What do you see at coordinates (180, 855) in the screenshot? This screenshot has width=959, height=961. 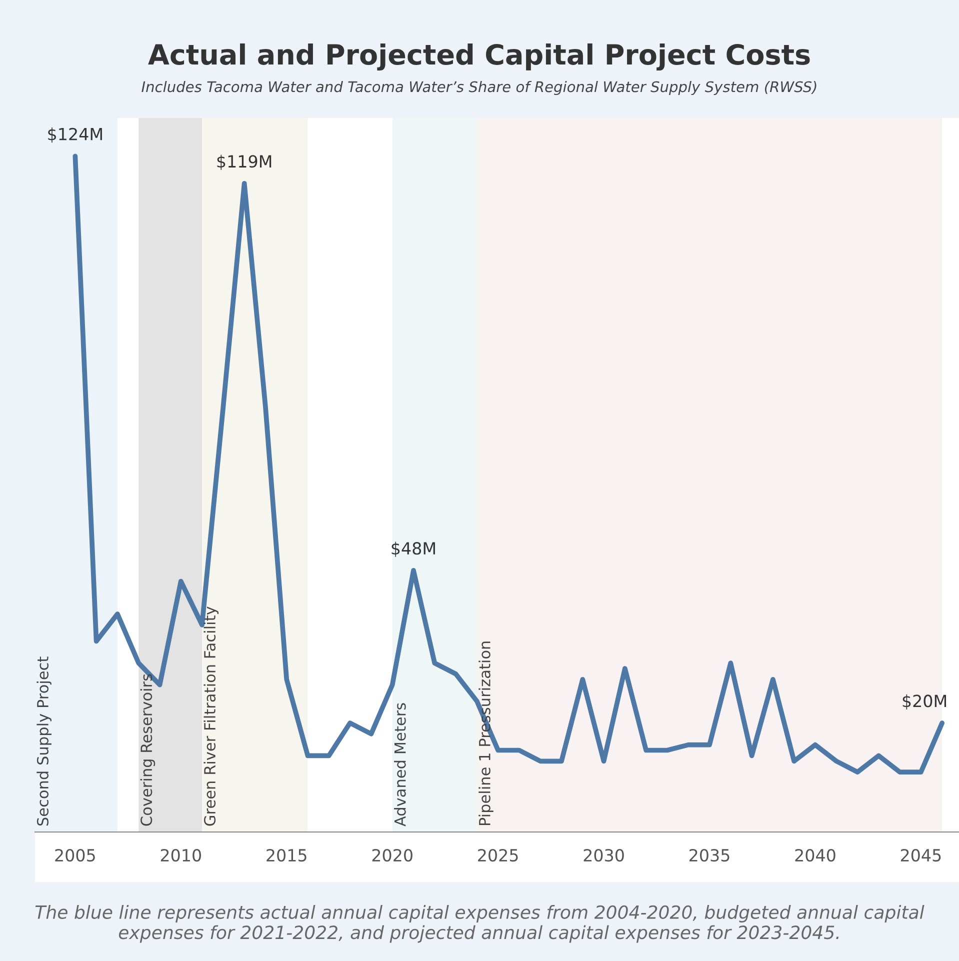 I see `x-tick-label: 2010` at bounding box center [180, 855].